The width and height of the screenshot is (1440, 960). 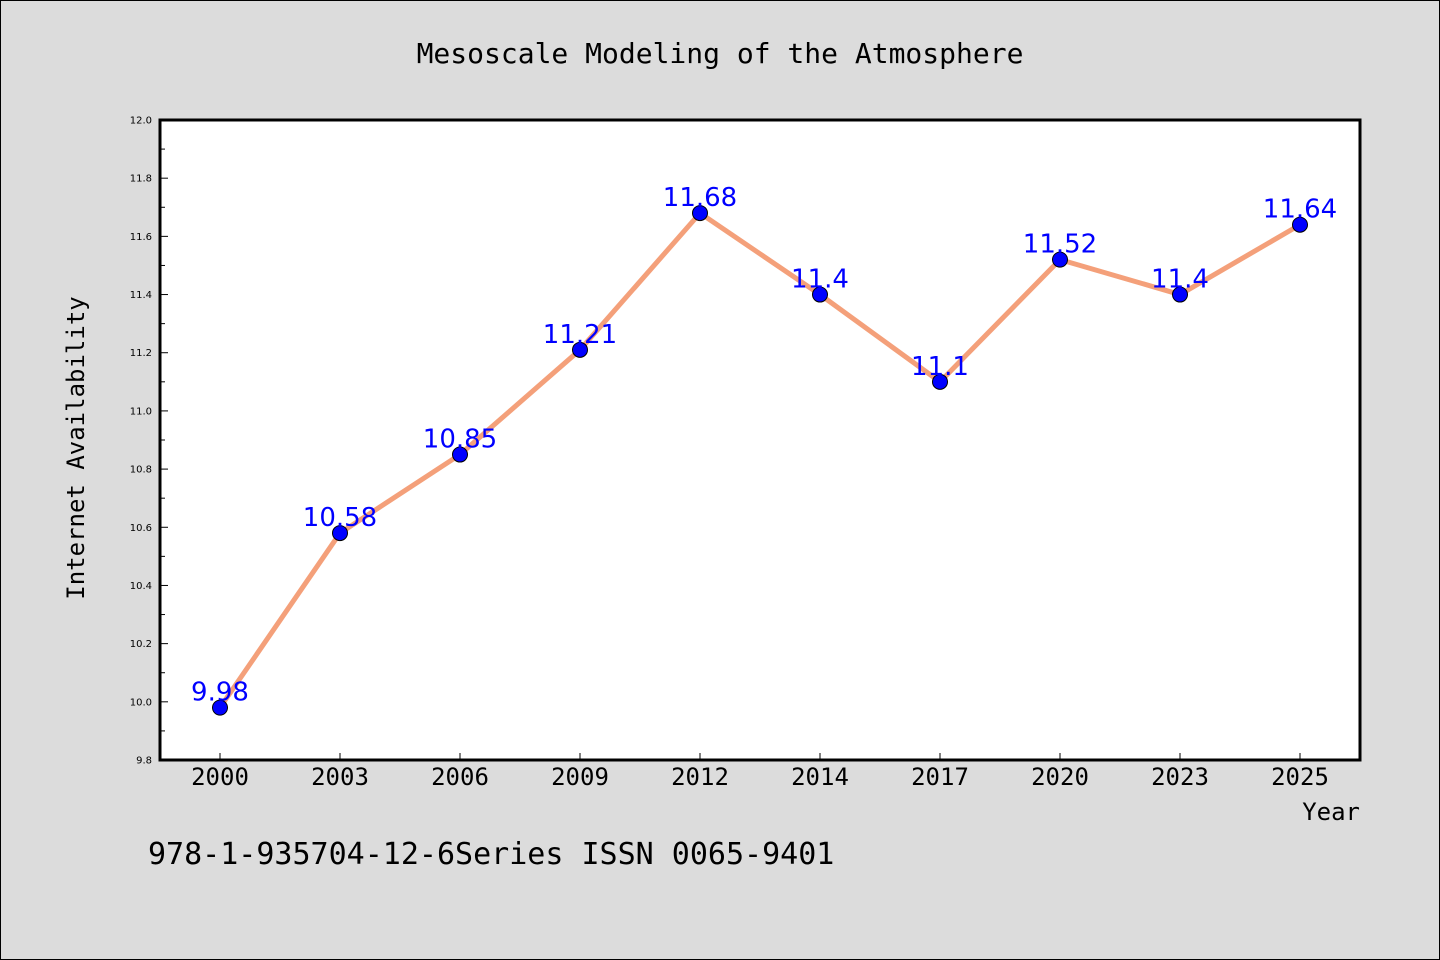 What do you see at coordinates (1180, 777) in the screenshot?
I see `x-tick-label: 2023` at bounding box center [1180, 777].